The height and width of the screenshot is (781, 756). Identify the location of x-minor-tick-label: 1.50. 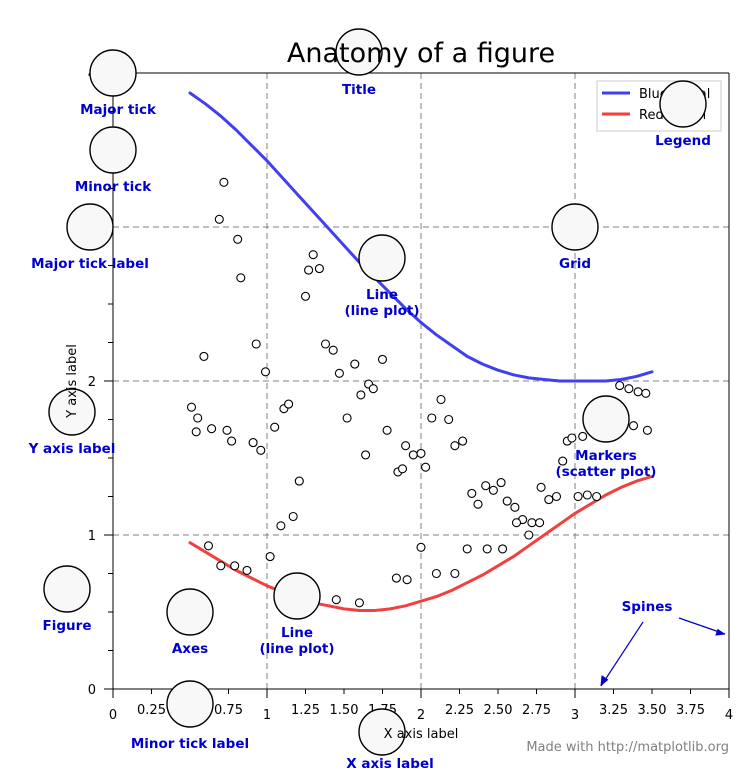
(344, 710).